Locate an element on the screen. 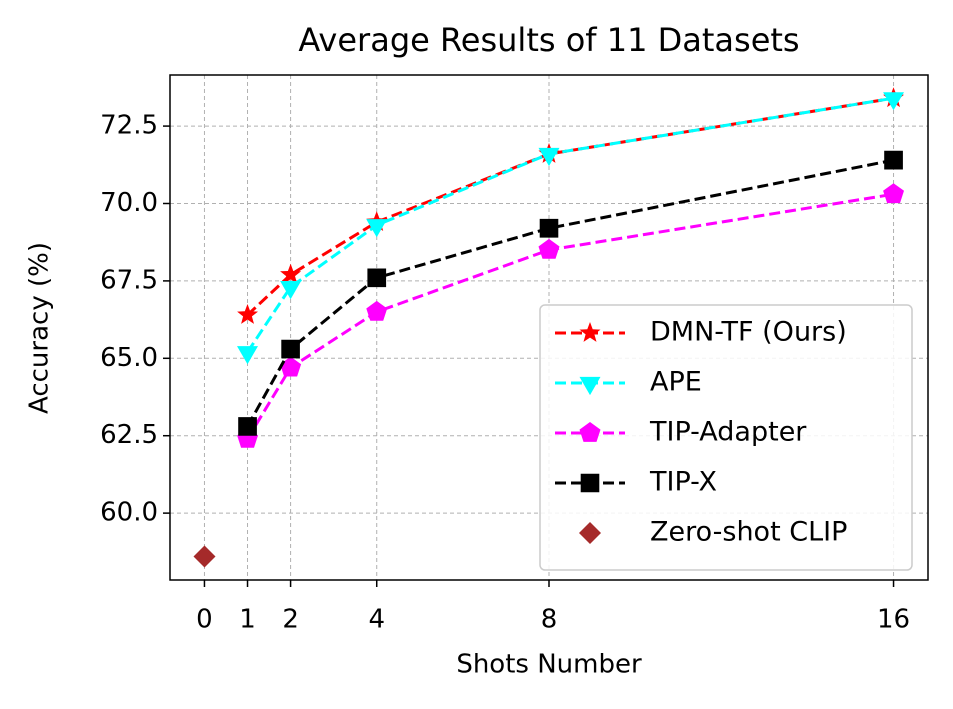 This screenshot has height=709, width=953. y-tick-label: 62.5 is located at coordinates (129, 435).